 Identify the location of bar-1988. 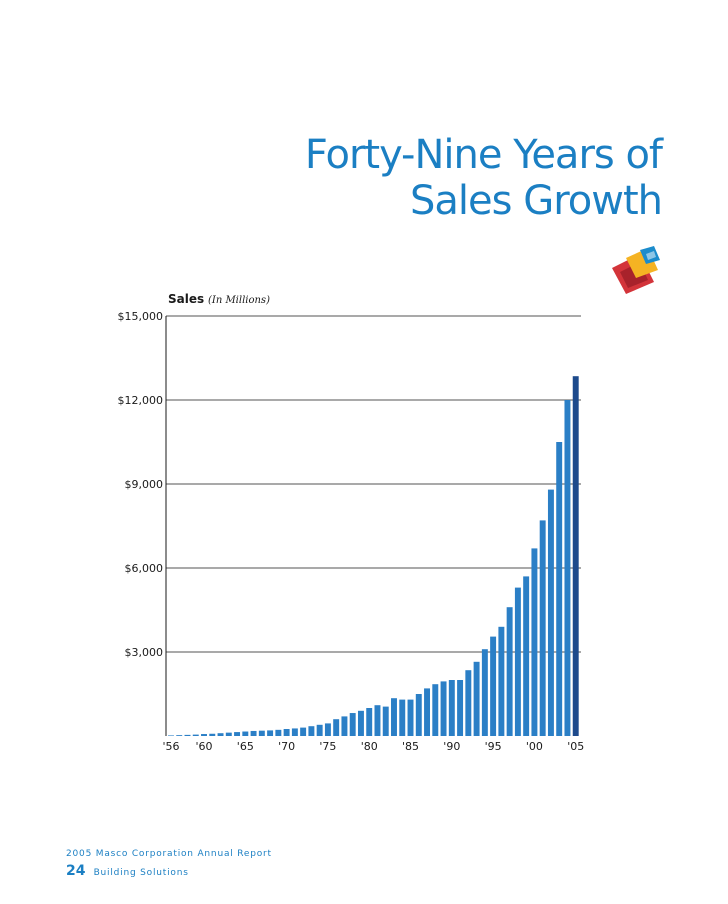
(435, 710).